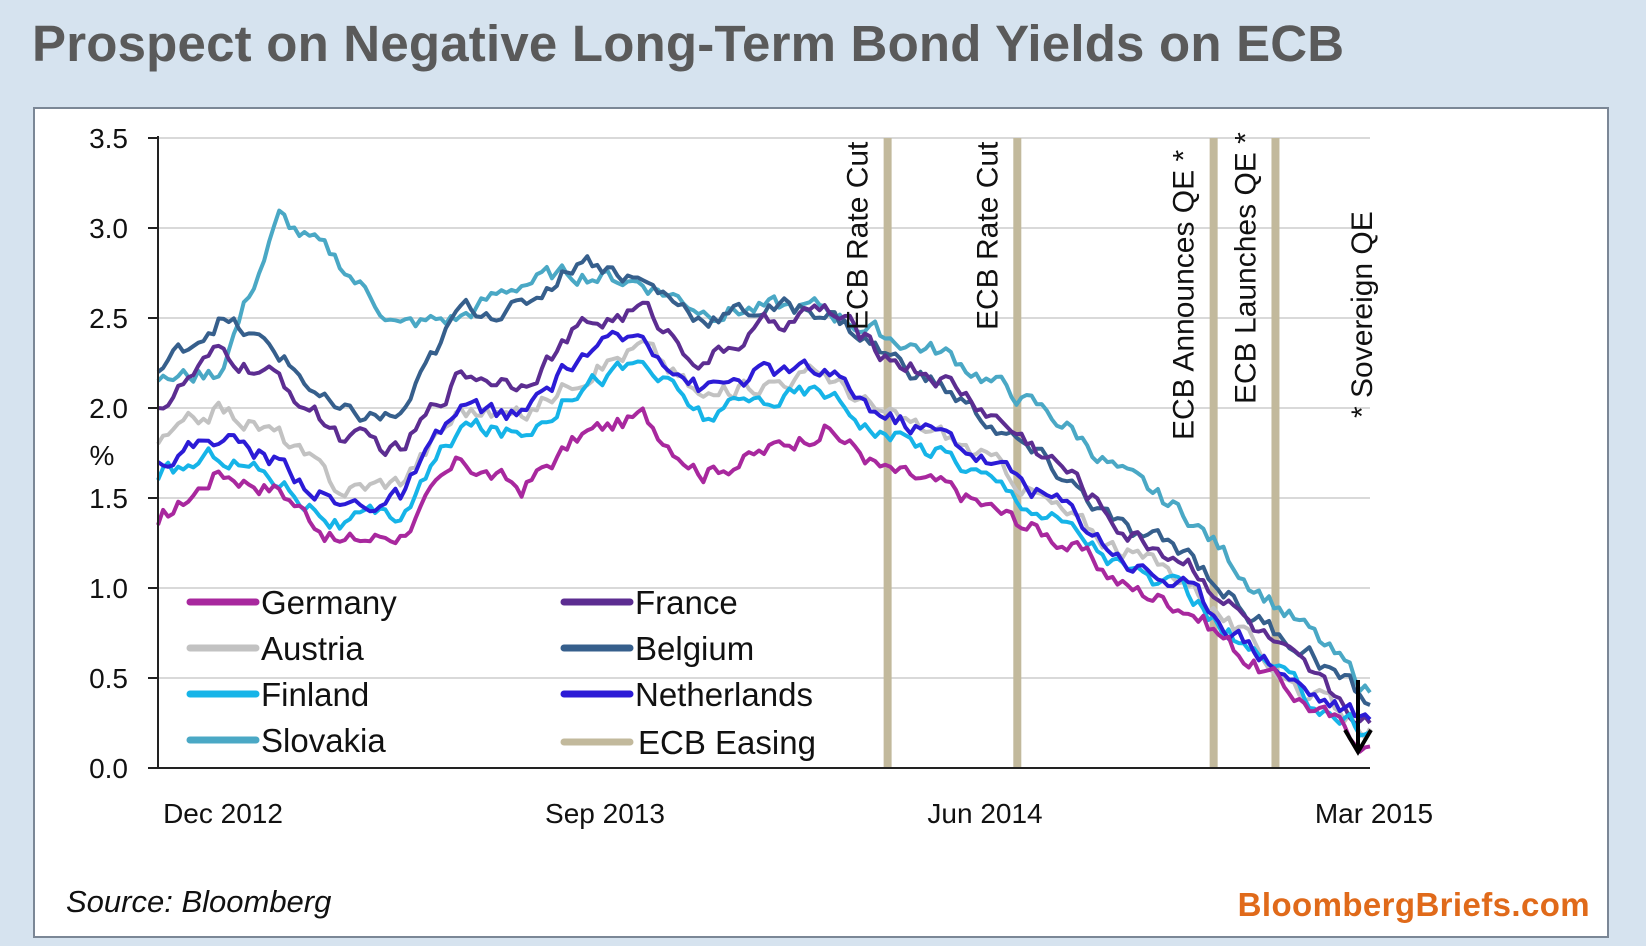  I want to click on source-note: Source: Bloomberg, so click(199, 901).